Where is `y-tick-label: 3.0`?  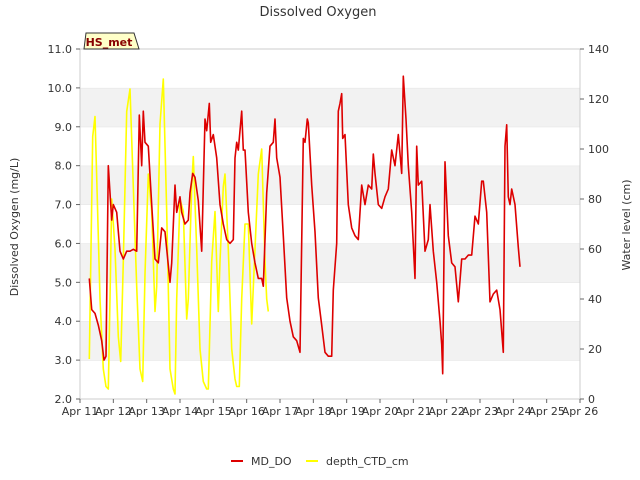 y-tick-label: 3.0 is located at coordinates (64, 360).